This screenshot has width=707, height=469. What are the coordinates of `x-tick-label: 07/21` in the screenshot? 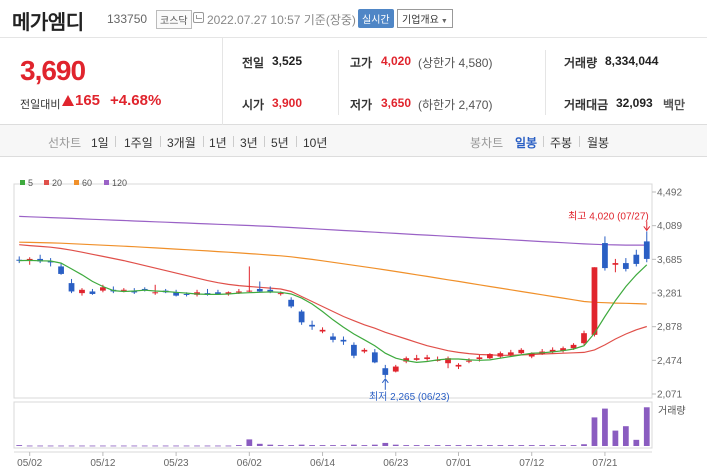 It's located at (604, 463).